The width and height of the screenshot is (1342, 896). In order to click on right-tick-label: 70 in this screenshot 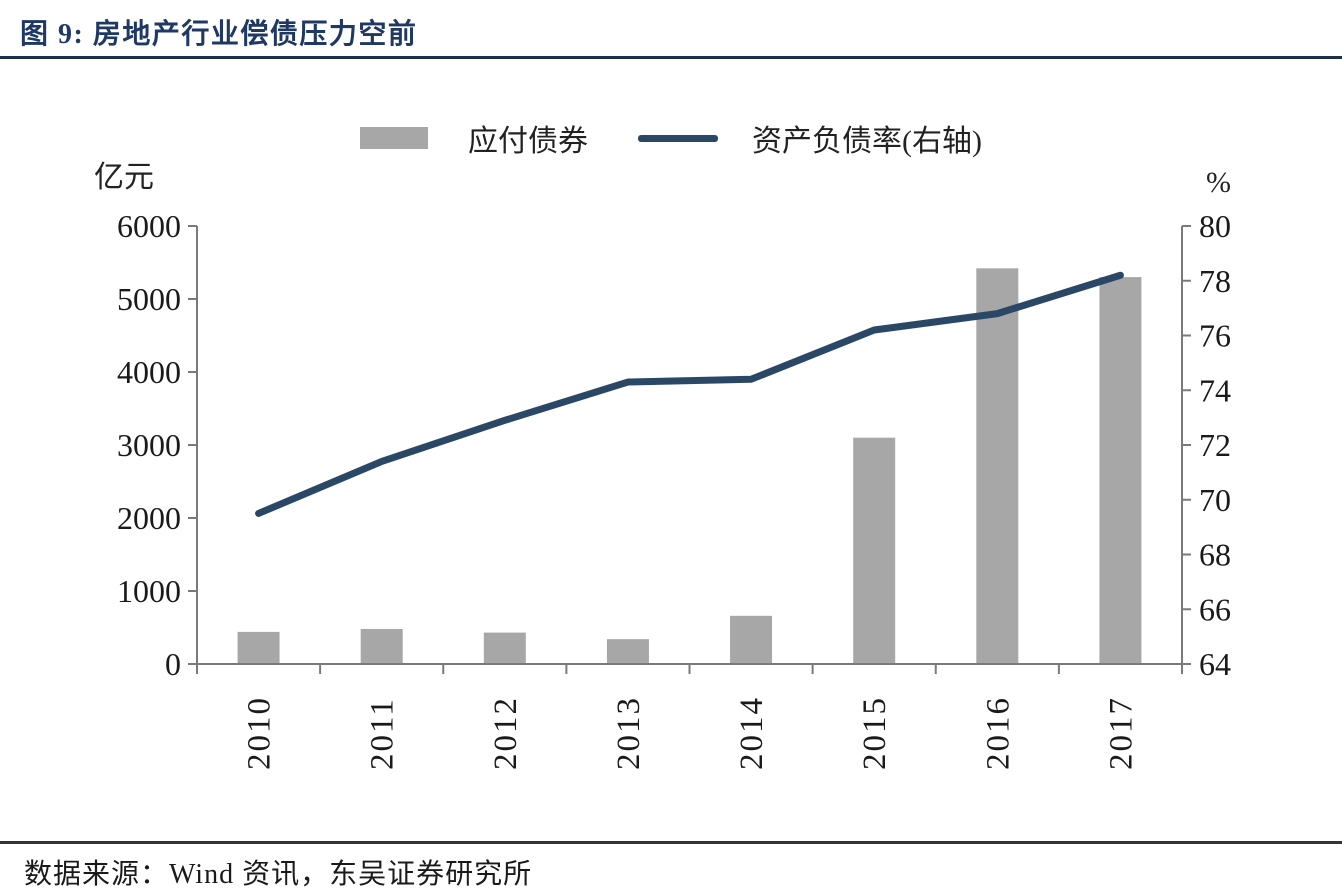, I will do `click(1215, 500)`.